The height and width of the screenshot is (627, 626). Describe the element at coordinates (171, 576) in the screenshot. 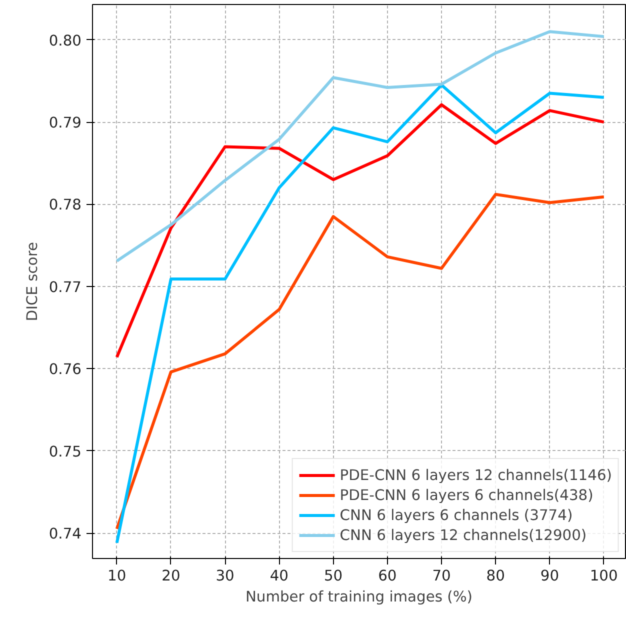

I see `x-tick-label: 20` at that location.